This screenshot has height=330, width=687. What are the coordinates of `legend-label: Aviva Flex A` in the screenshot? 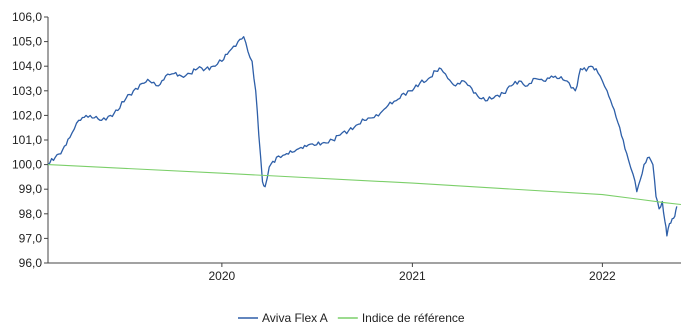 It's located at (295, 318).